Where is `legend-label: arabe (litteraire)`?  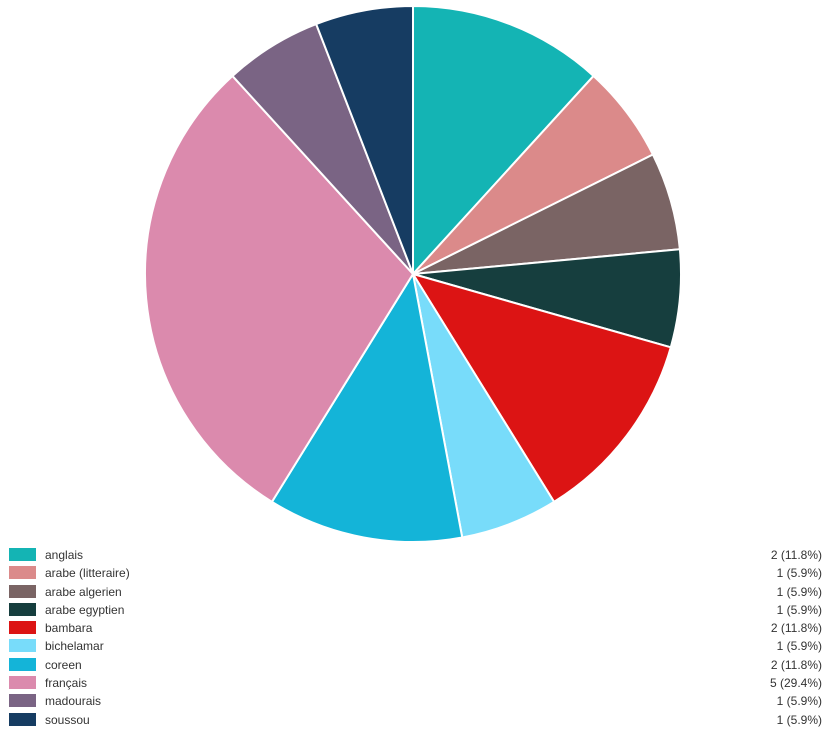
legend-label: arabe (litteraire) is located at coordinates (87, 573).